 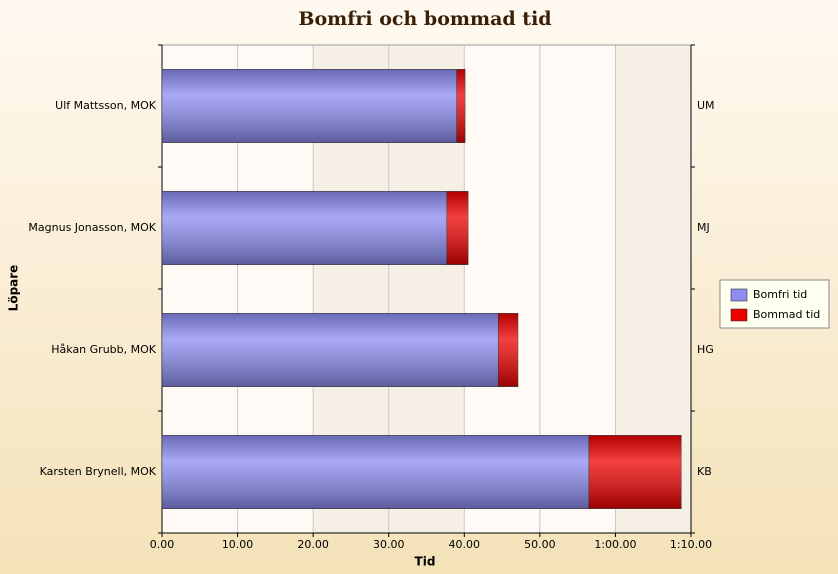 I want to click on y-tick-label: Ulf Mattsson, MOK, so click(x=106, y=105).